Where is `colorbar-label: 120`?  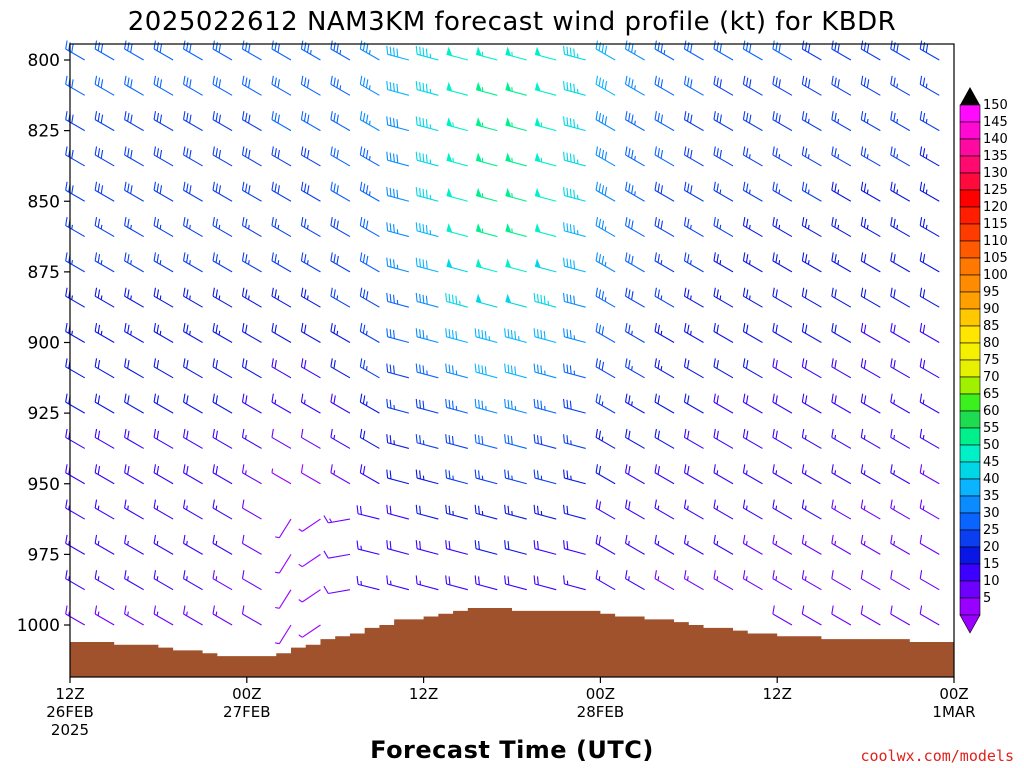
colorbar-label: 120 is located at coordinates (995, 207).